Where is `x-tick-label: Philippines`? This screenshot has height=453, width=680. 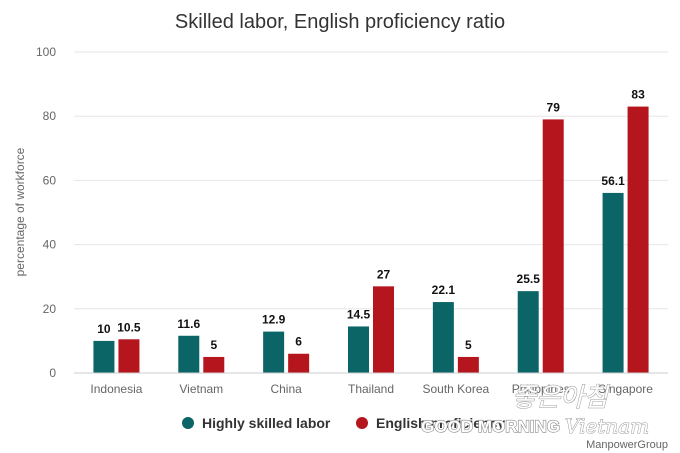
x-tick-label: Philippines is located at coordinates (541, 389).